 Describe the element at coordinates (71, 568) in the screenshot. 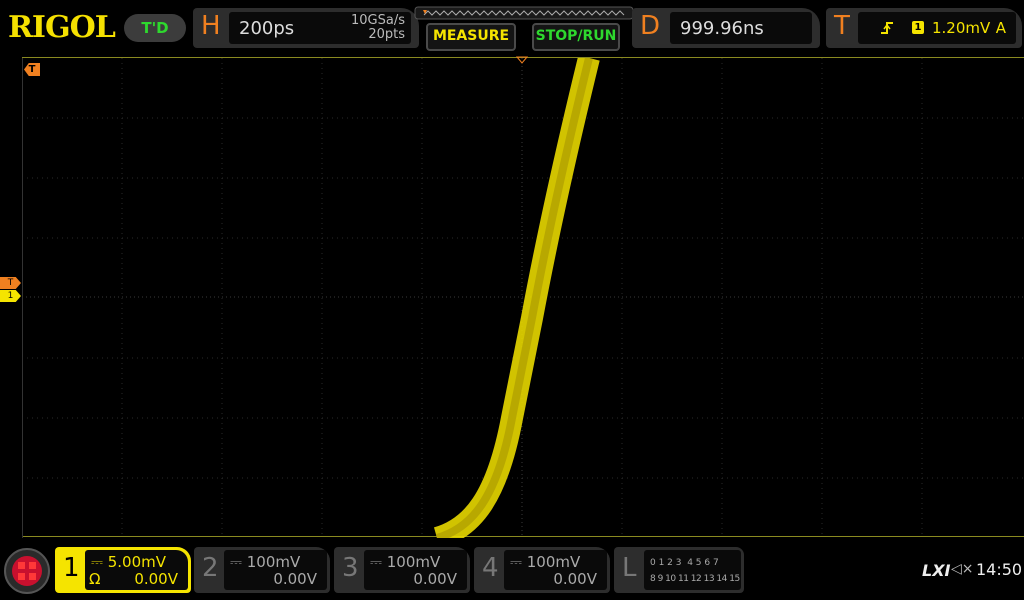

I see `channel-number: 1` at that location.